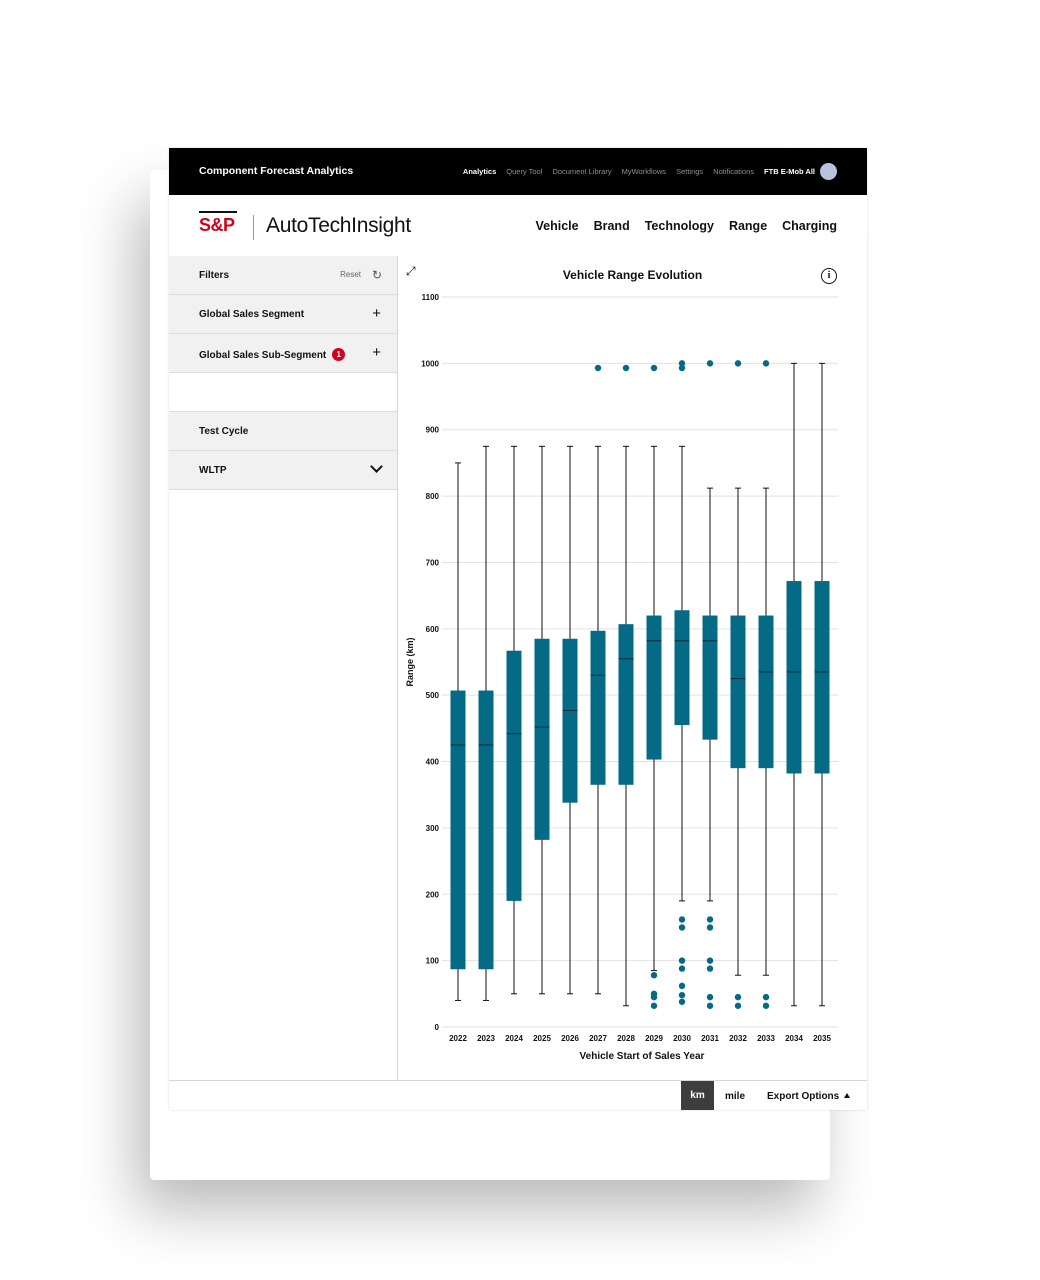  What do you see at coordinates (338, 225) in the screenshot?
I see `product-name: AutoTechInsight` at bounding box center [338, 225].